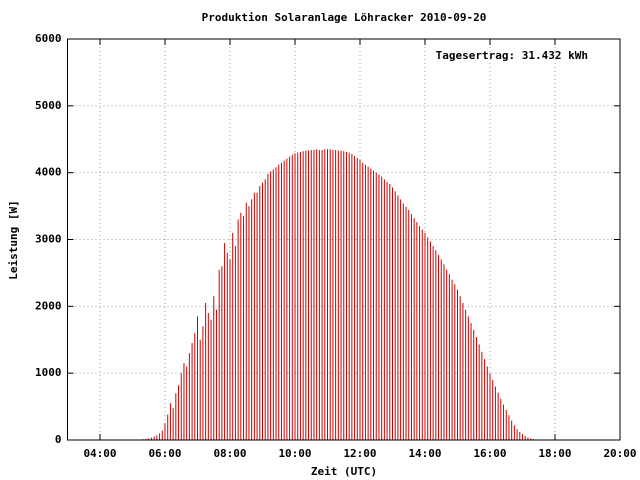 The width and height of the screenshot is (640, 480). Describe the element at coordinates (99, 453) in the screenshot. I see `x-tick-label: 04:00` at that location.